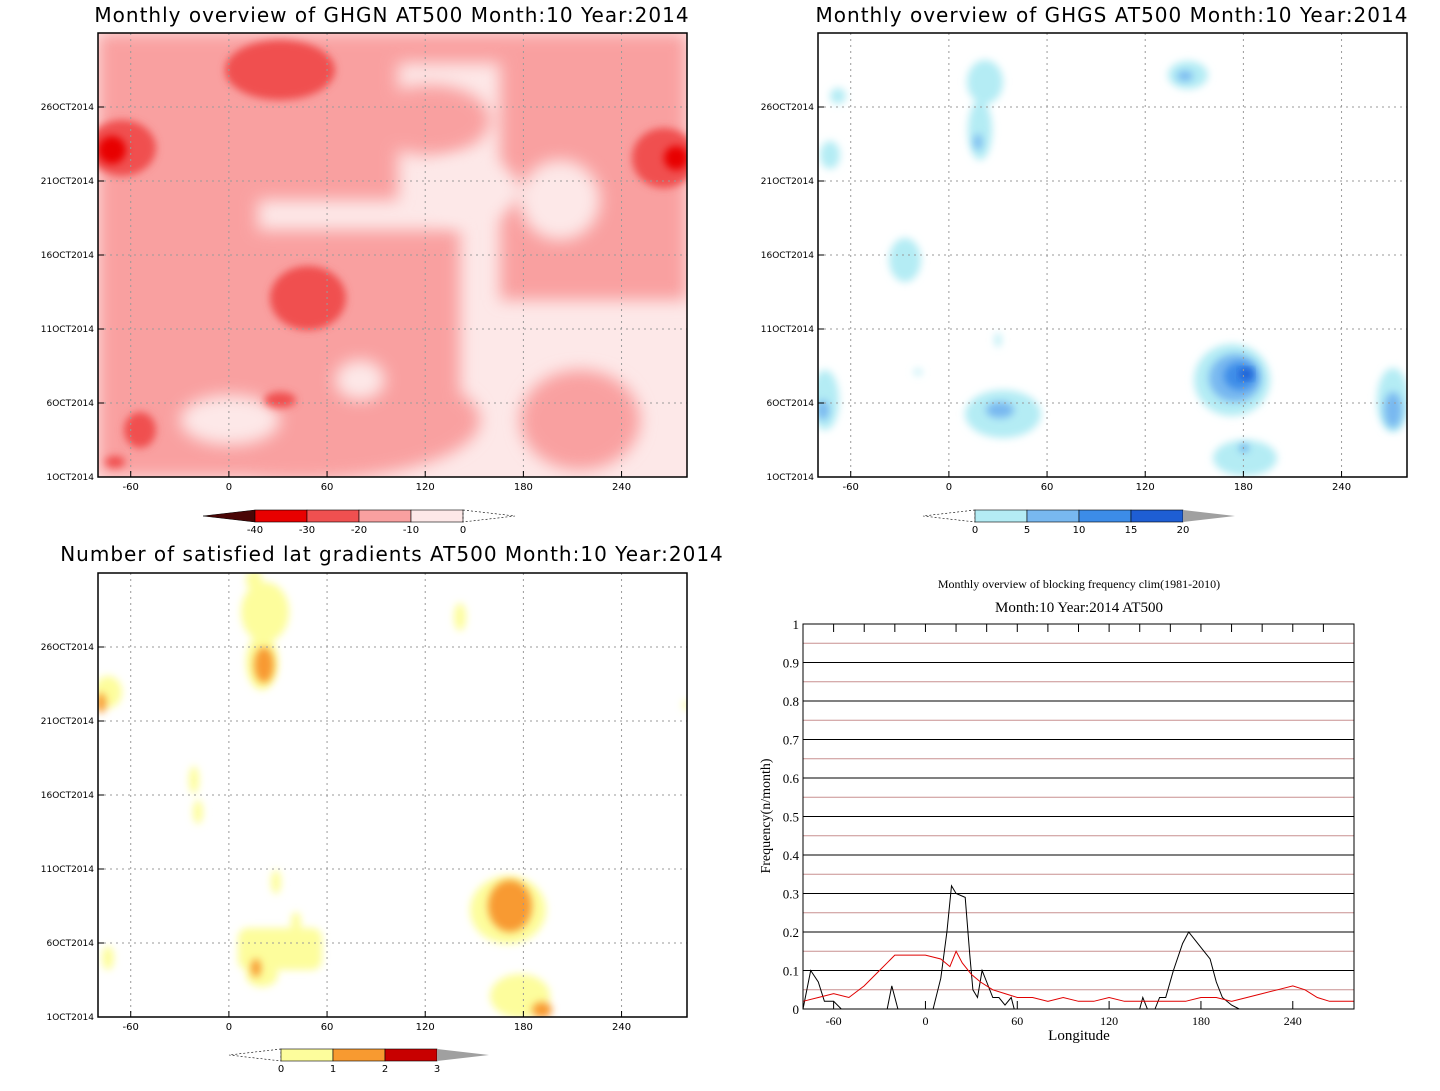  I want to click on panel-blocking-xlabel: Longitude, so click(1079, 1036).